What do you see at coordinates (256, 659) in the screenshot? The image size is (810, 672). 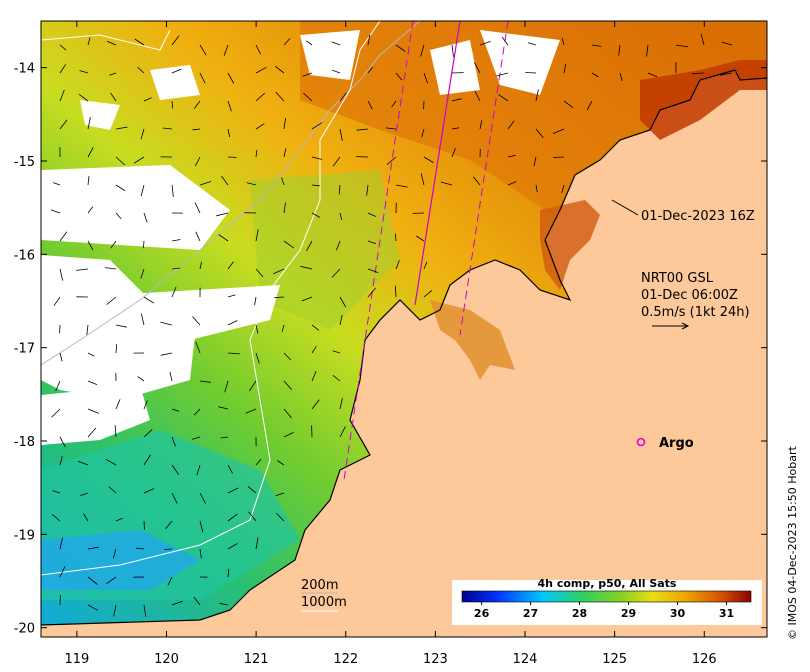 I see `x-tick-label: 121` at bounding box center [256, 659].